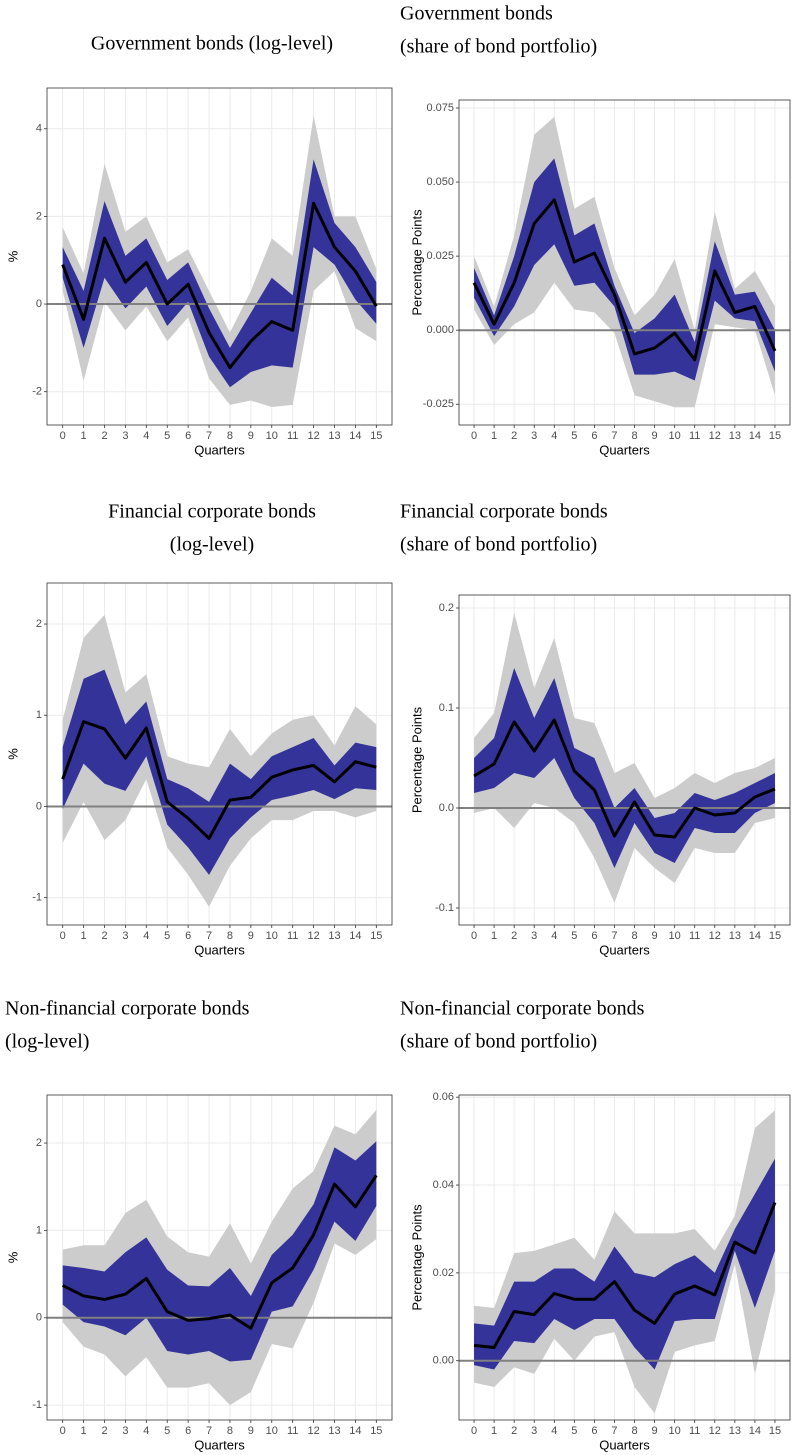  What do you see at coordinates (446, 608) in the screenshot?
I see `y-tick-label: 0.2` at bounding box center [446, 608].